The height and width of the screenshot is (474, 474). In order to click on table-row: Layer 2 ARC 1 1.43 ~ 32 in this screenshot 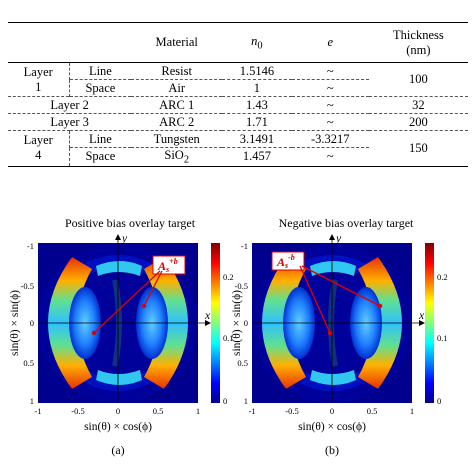, I will do `click(238, 105)`.